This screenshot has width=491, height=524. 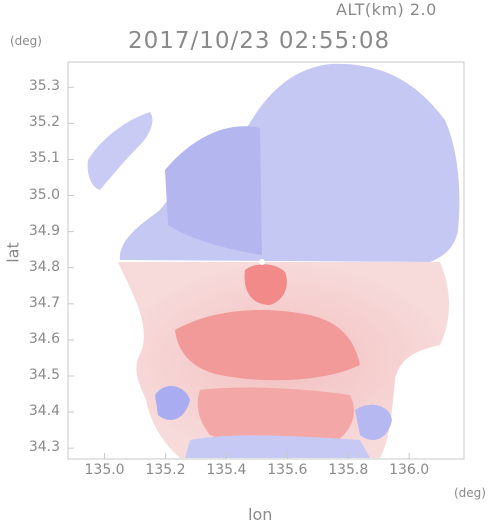 What do you see at coordinates (262, 262) in the screenshot?
I see `radar-center-marker` at bounding box center [262, 262].